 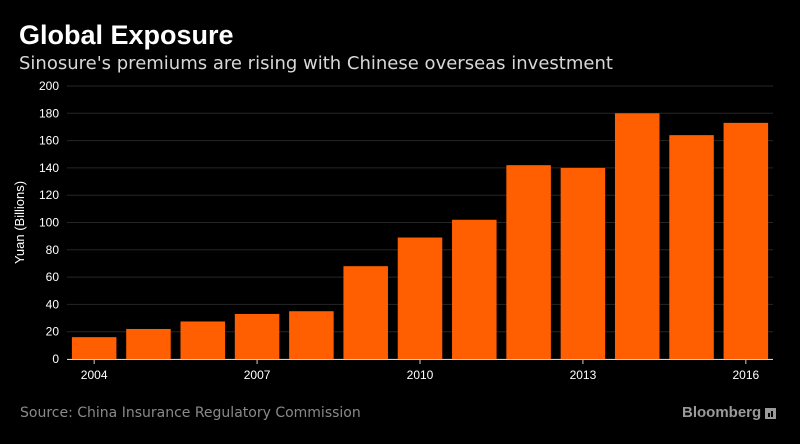 I want to click on bar-2009, so click(x=365, y=312).